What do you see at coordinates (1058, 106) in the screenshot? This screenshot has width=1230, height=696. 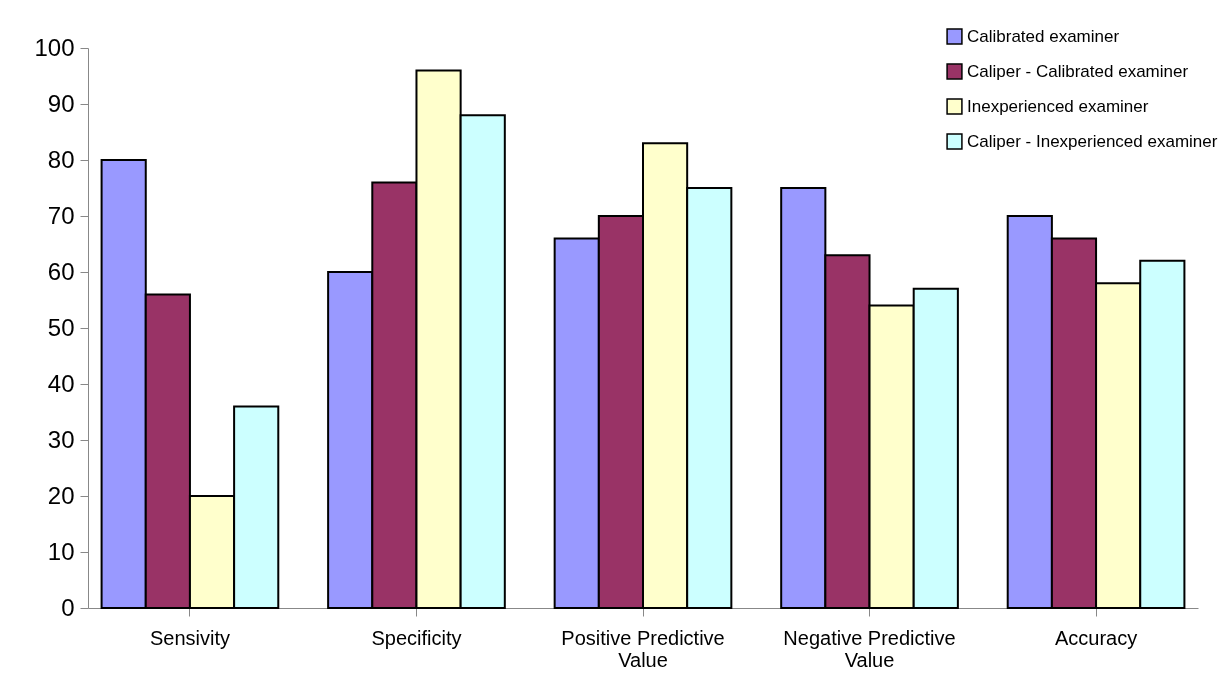 I see `legend-label: Inexperienced examiner` at bounding box center [1058, 106].